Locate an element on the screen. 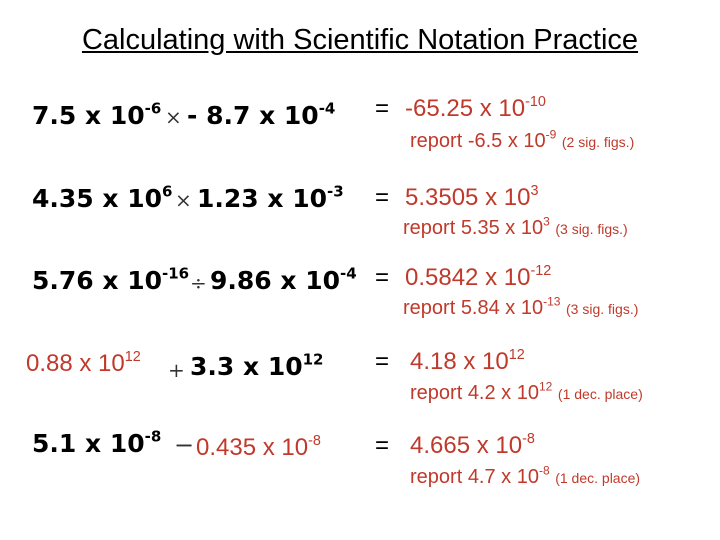  operand-a-row-5: 5.1 x 10-8 is located at coordinates (97, 442).